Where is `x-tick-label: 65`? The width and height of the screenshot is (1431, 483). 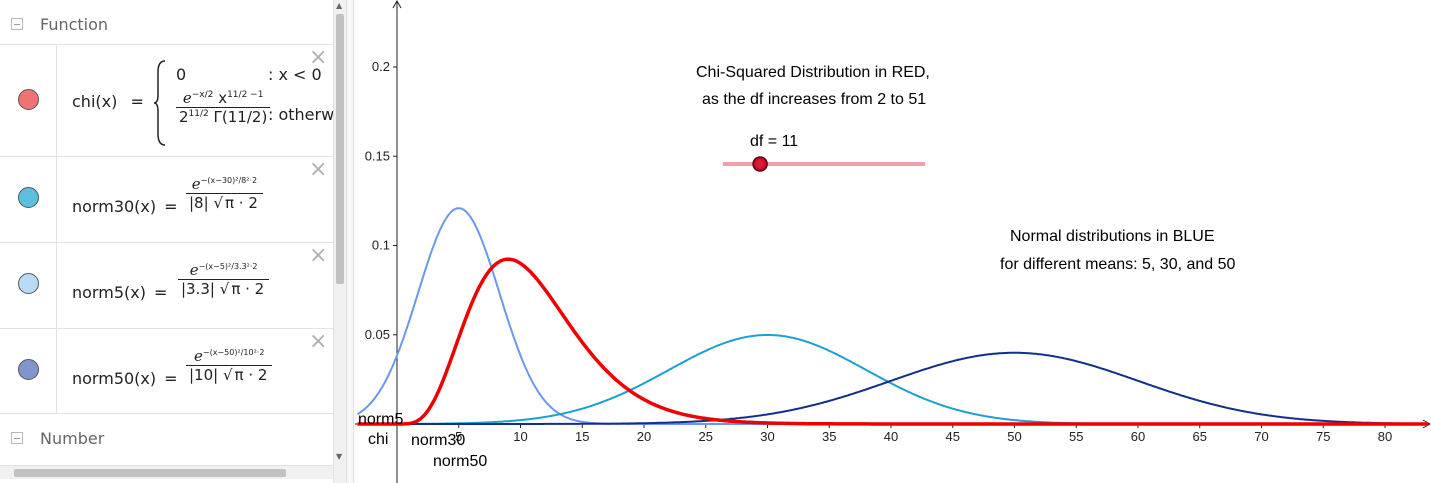 x-tick-label: 65 is located at coordinates (1200, 436).